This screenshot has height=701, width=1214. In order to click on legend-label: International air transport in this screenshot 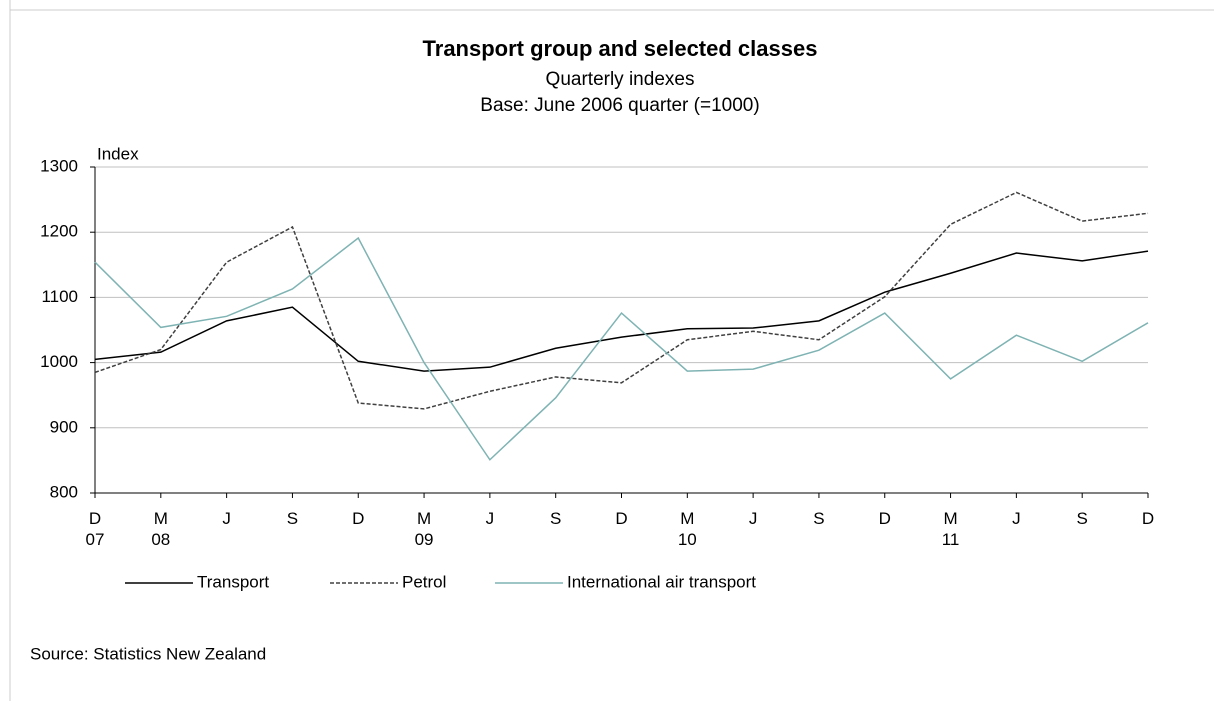, I will do `click(661, 581)`.